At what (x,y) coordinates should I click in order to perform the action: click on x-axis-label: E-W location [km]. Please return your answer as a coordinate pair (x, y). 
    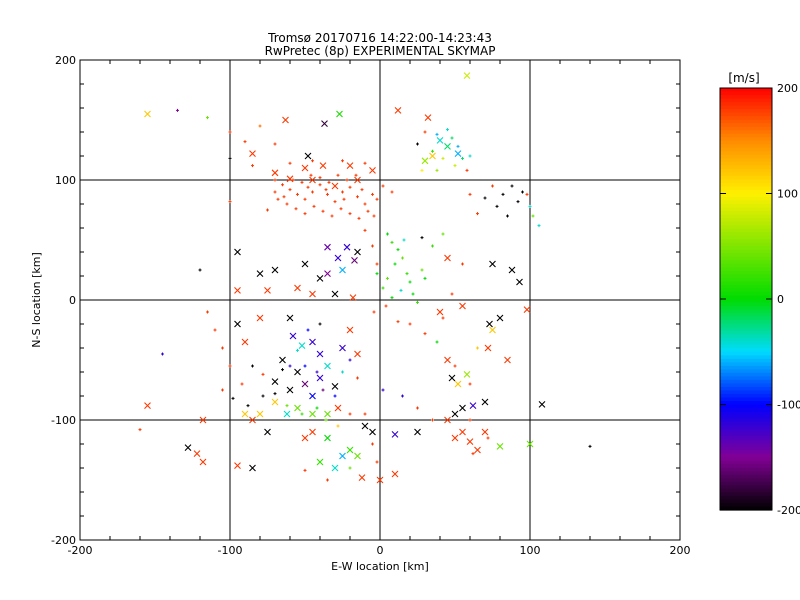
    Looking at the image, I should click on (380, 566).